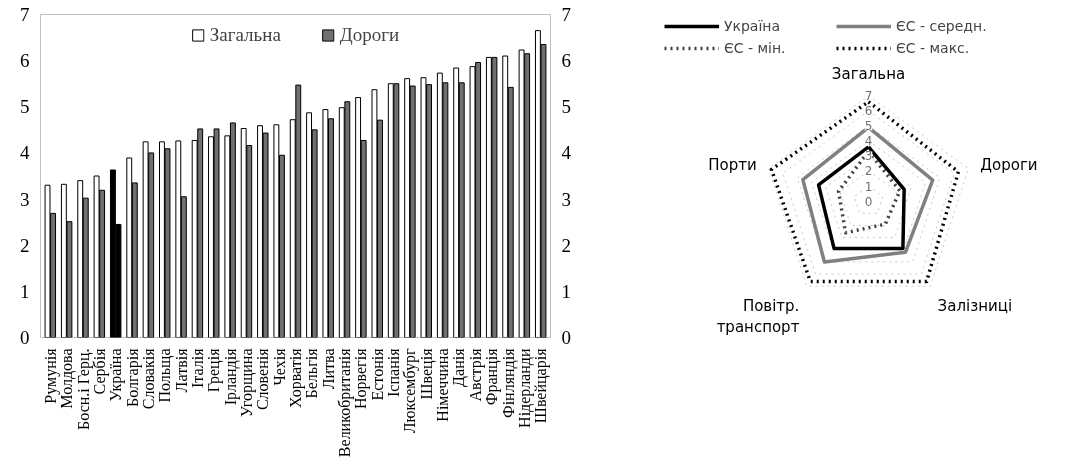 The image size is (1072, 464). What do you see at coordinates (758, 316) in the screenshot?
I see `spoke-label: Повітр. транспорт` at bounding box center [758, 316].